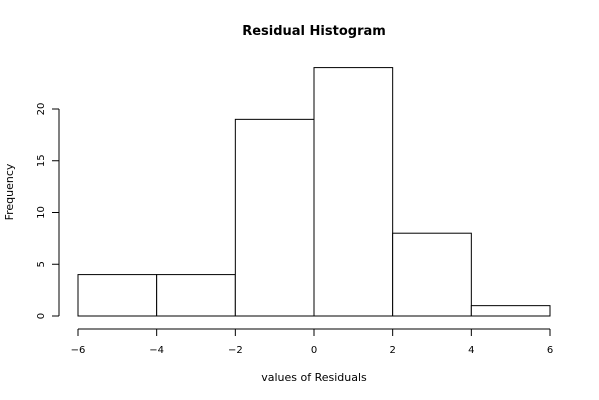 Image resolution: width=599 pixels, height=400 pixels. Describe the element at coordinates (314, 350) in the screenshot. I see `x-tick-label: 0` at that location.